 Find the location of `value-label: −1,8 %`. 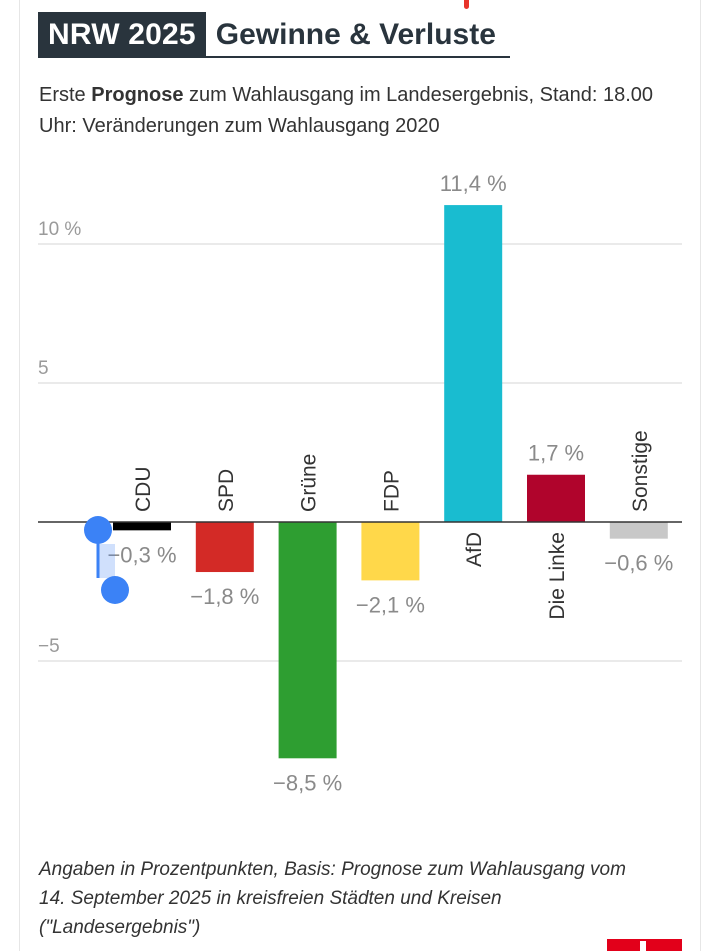

value-label: −1,8 % is located at coordinates (224, 596).